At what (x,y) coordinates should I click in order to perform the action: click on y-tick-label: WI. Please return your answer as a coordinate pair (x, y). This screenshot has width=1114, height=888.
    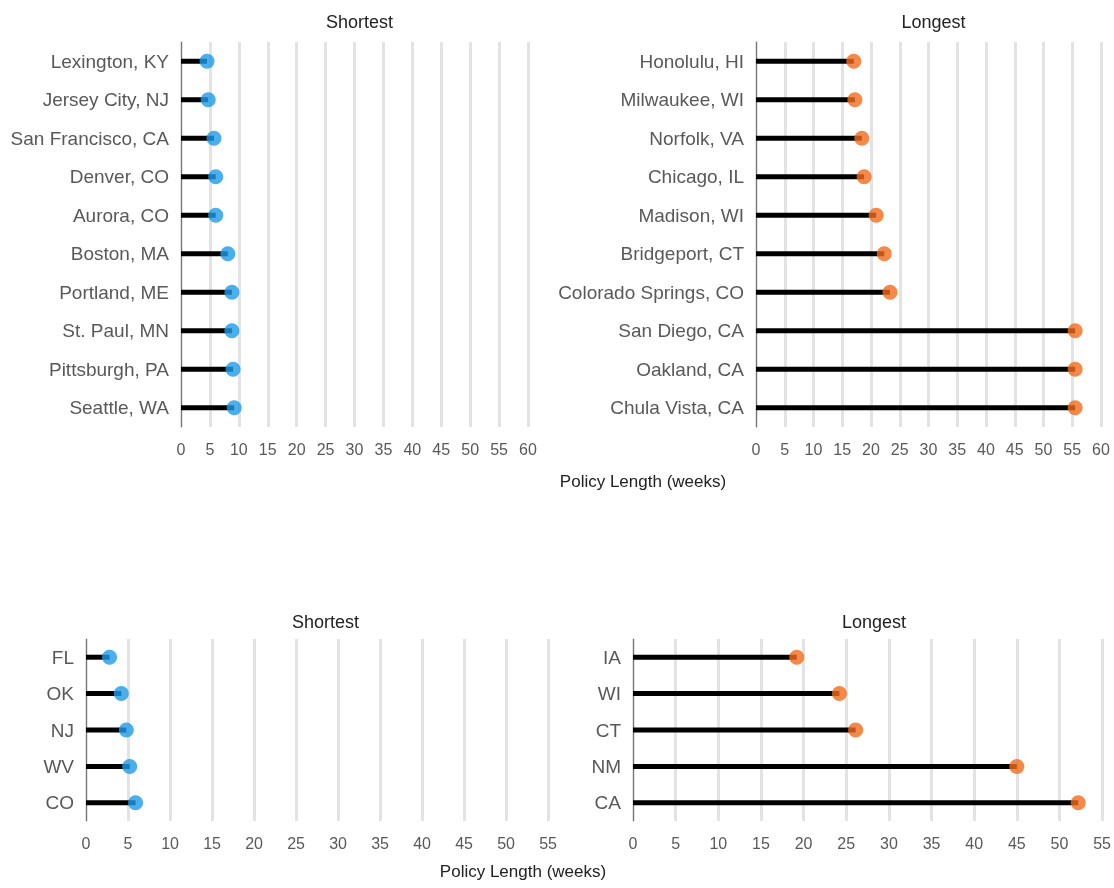
    Looking at the image, I should click on (609, 694).